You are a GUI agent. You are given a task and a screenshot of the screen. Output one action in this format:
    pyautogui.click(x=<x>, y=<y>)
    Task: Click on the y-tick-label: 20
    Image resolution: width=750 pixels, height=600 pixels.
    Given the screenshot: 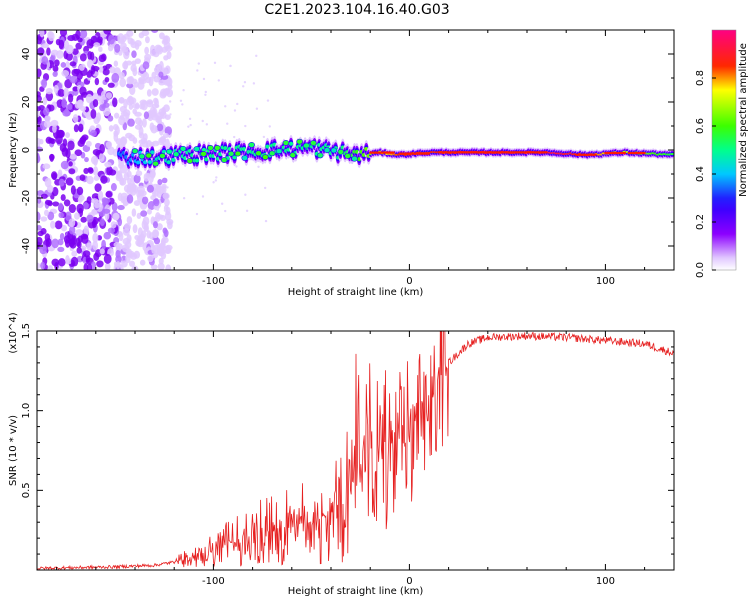 What is the action you would take?
    pyautogui.click(x=26, y=102)
    